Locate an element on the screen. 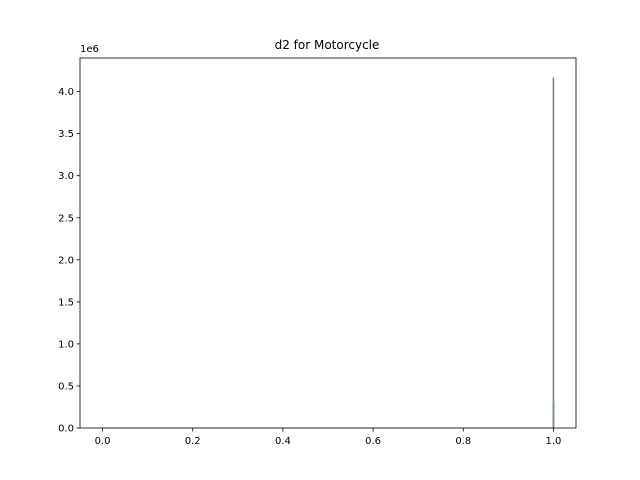 Image resolution: width=640 pixels, height=480 pixels. y-axis: 0.0 0.5 1.0 1.5 2.0 2.5 3.0 3.5 4.0 is located at coordinates (69, 261).